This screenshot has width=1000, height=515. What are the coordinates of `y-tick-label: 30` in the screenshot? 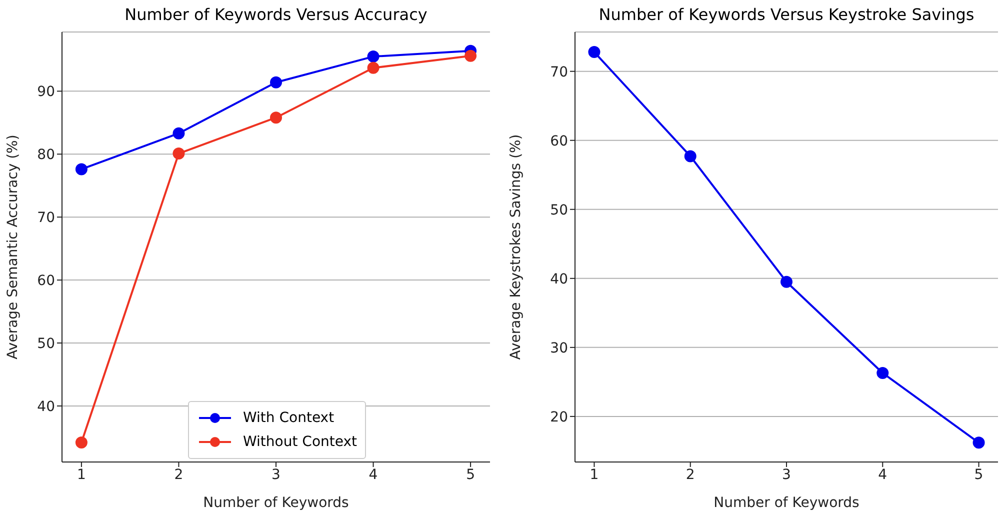 It's located at (559, 348).